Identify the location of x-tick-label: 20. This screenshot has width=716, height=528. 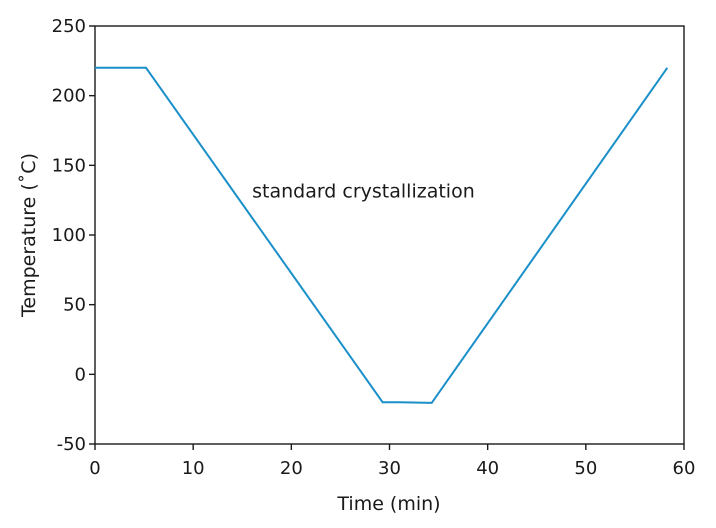
(291, 468).